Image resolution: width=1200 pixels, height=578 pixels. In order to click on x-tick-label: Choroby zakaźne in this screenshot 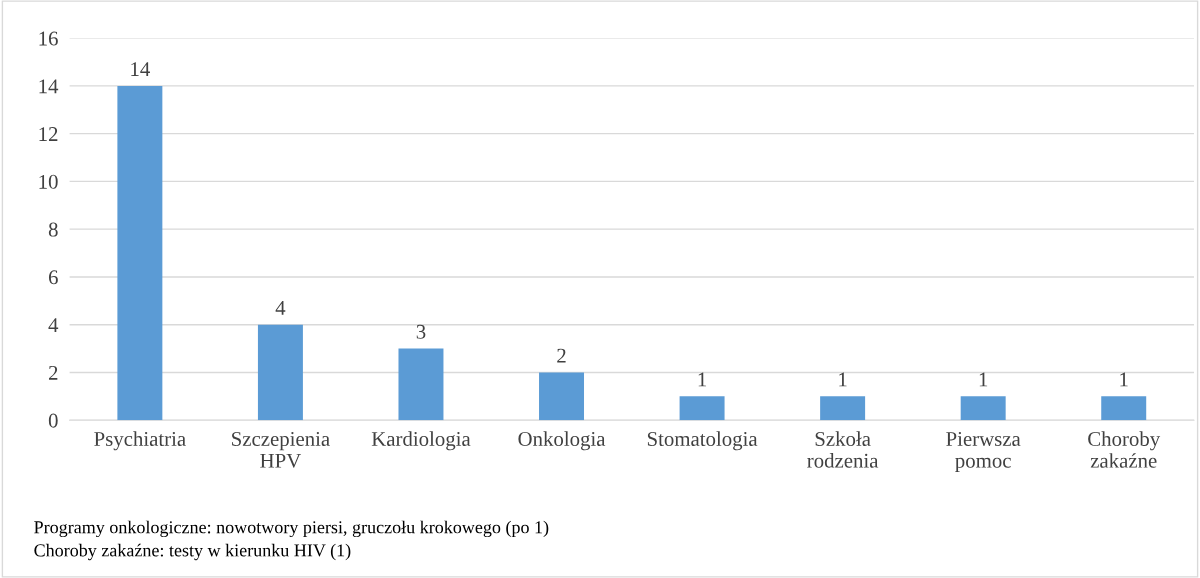, I will do `click(1124, 449)`.